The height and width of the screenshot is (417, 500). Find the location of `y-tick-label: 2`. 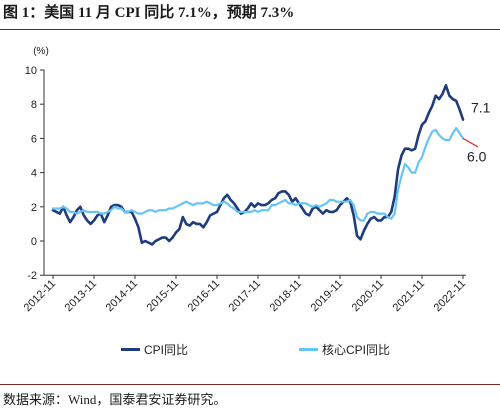

y-tick-label: 2 is located at coordinates (34, 208).